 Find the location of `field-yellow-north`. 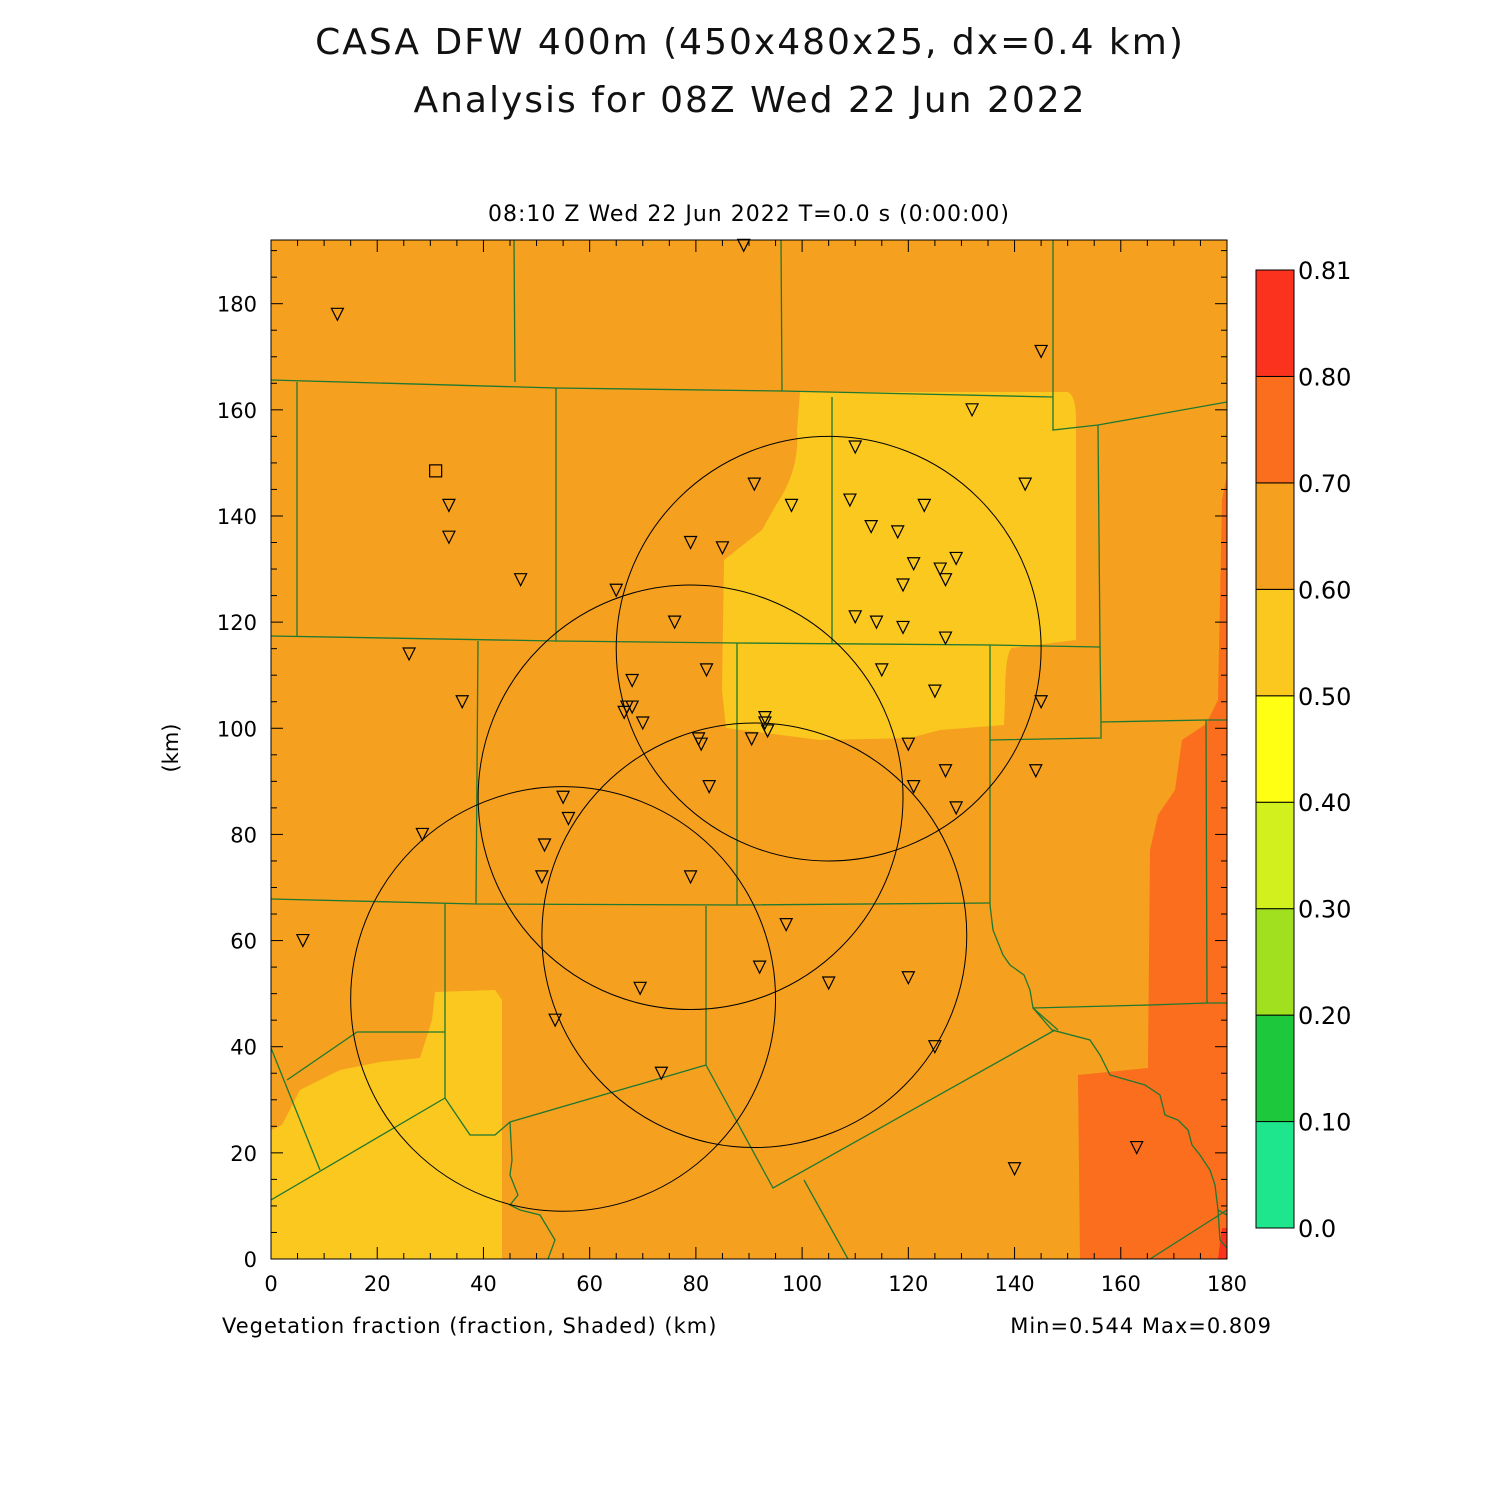

field-yellow-north is located at coordinates (899, 566).